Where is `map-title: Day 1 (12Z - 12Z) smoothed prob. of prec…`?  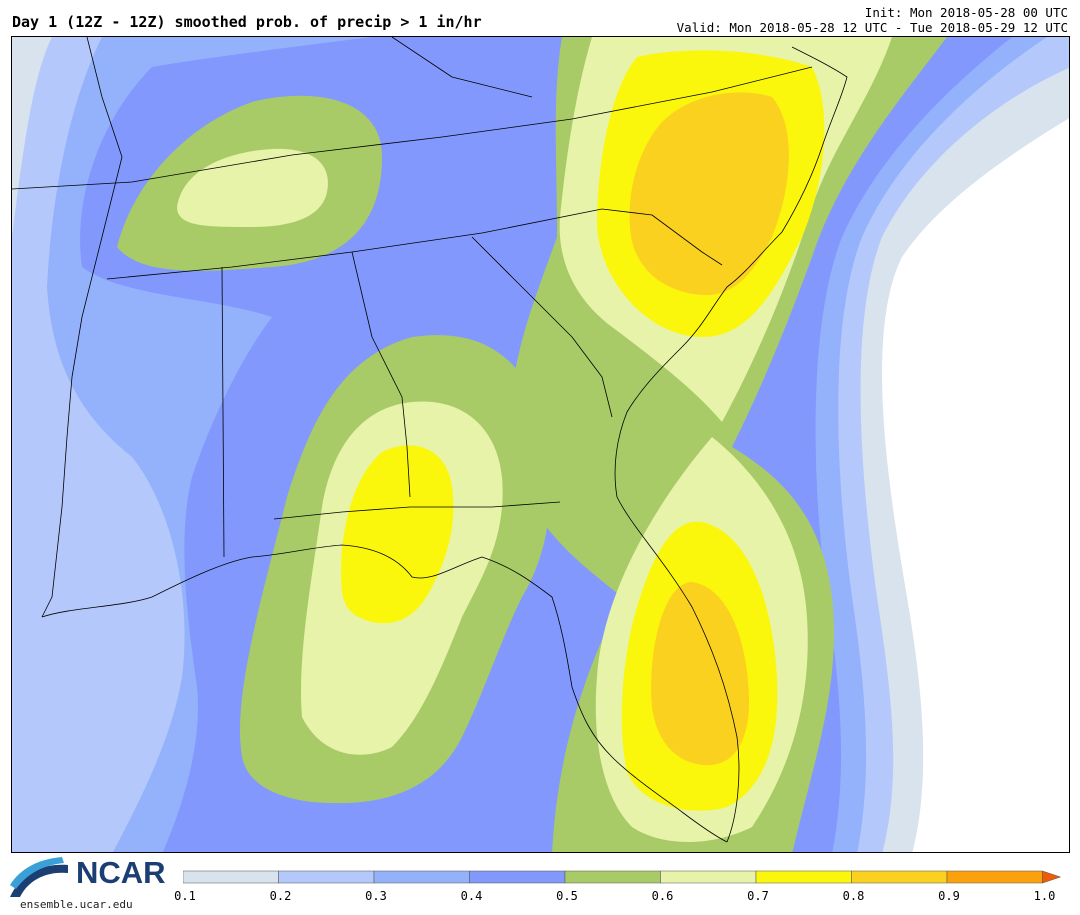
map-title: Day 1 (12Z - 12Z) smoothed prob. of prec… is located at coordinates (247, 22).